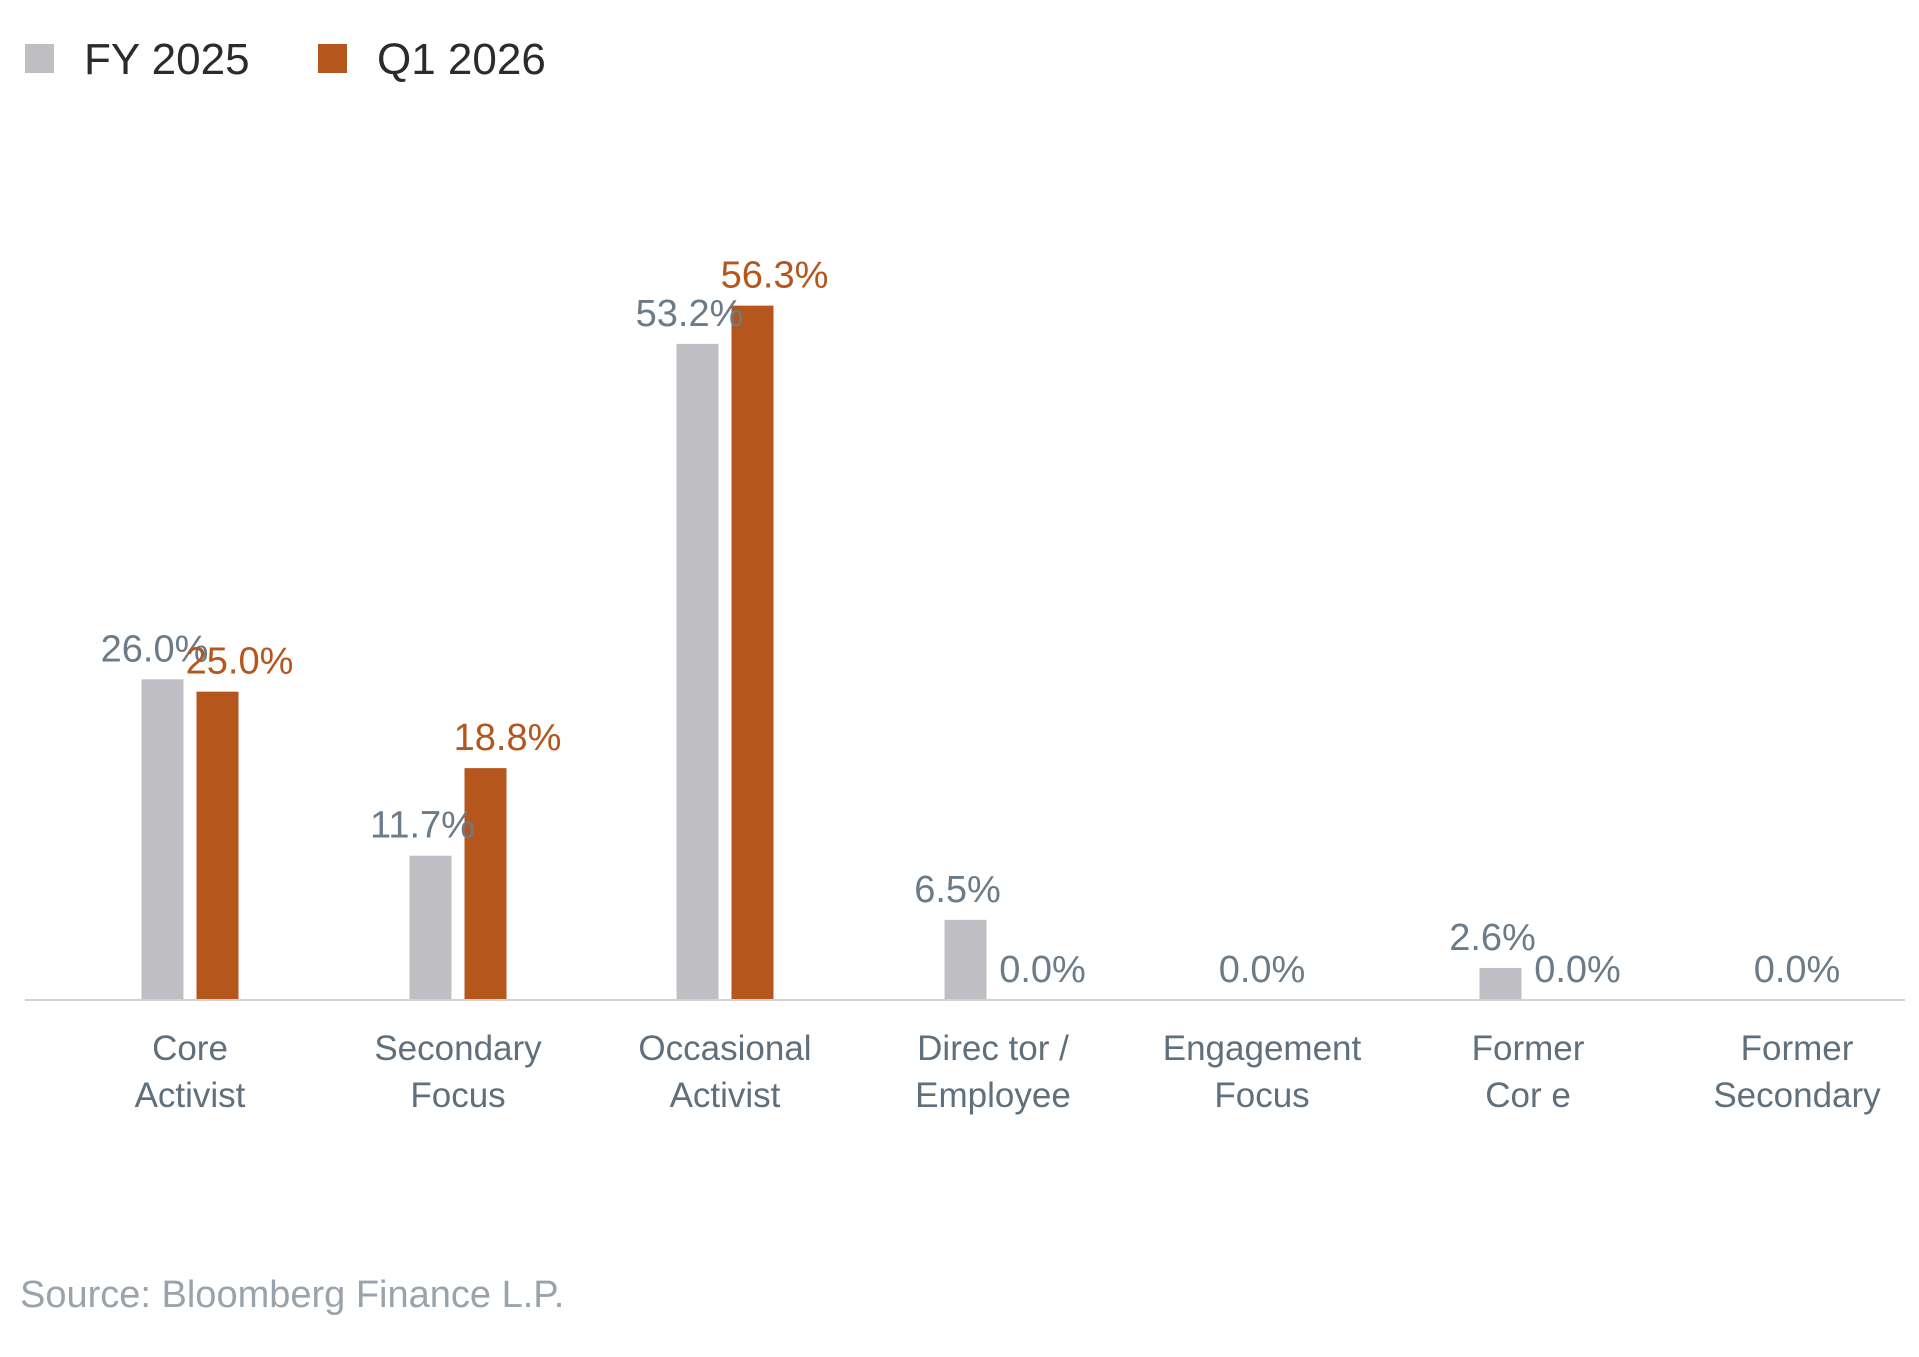  I want to click on value-label-q12026-5: 0.0%, so click(1577, 970).